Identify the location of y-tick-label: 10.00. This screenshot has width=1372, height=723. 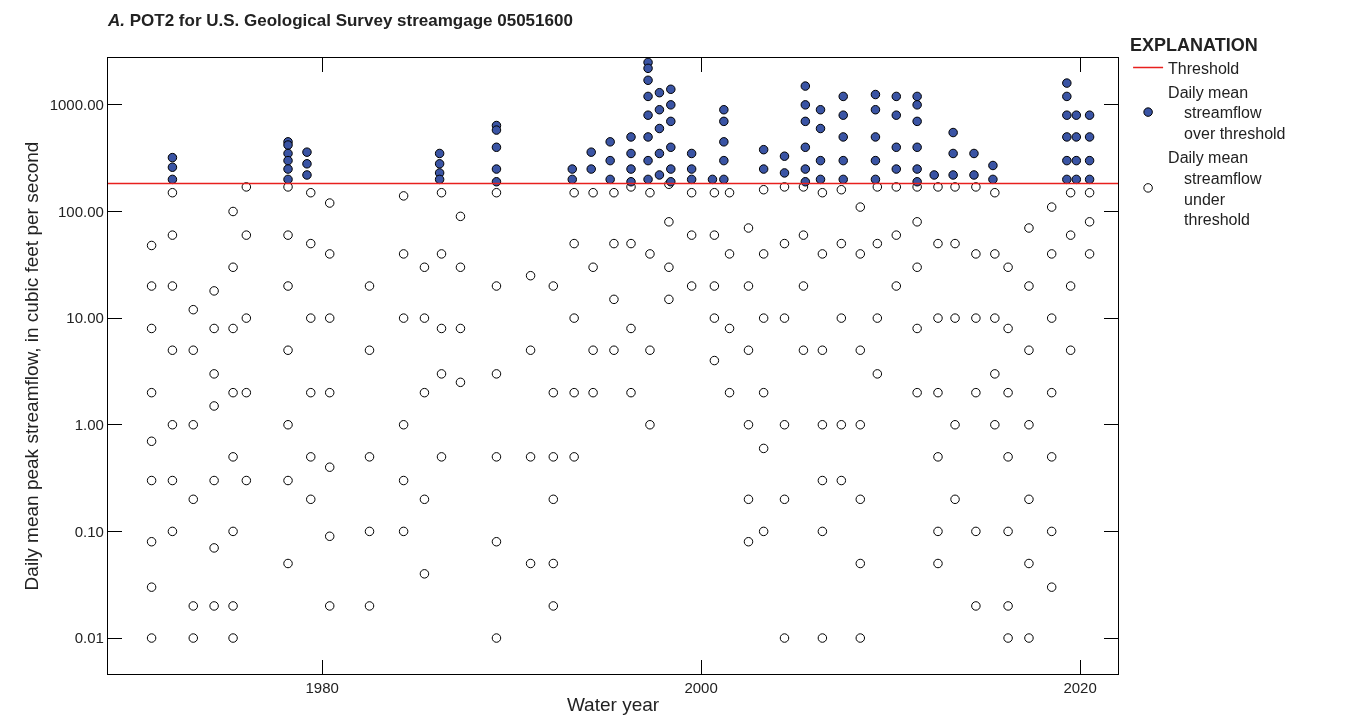
(85, 318).